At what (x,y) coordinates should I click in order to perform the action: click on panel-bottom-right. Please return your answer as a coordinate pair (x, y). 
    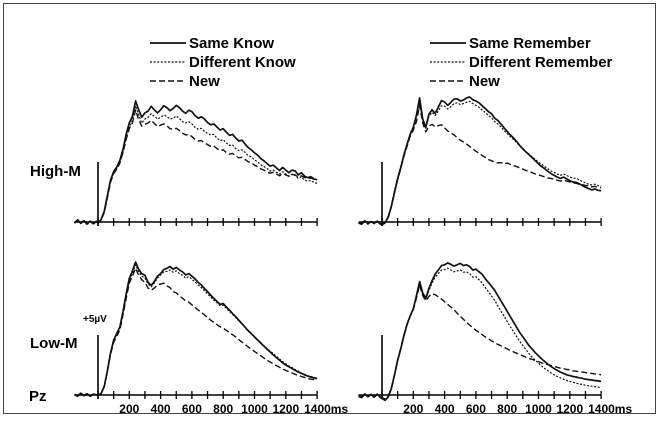
    Looking at the image, I should click on (480, 332).